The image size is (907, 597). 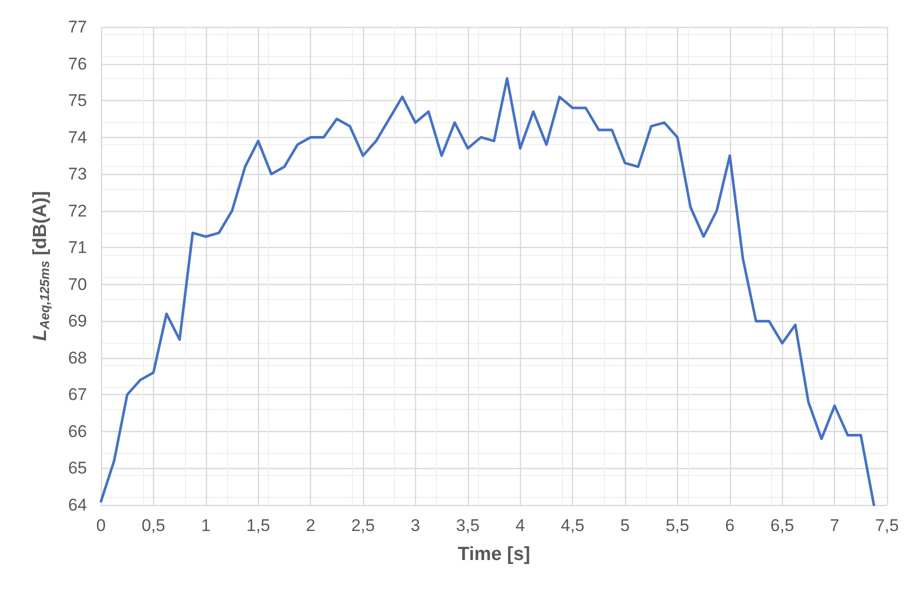 I want to click on x-tick-label: 3, so click(x=415, y=525).